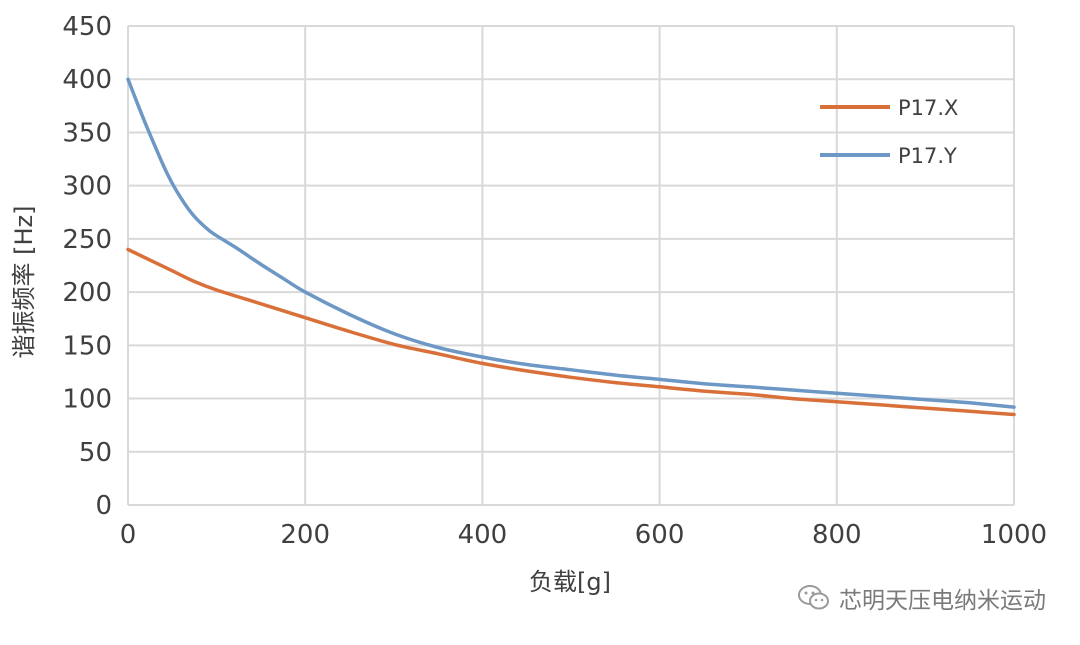 This screenshot has height=645, width=1080. What do you see at coordinates (87, 400) in the screenshot?
I see `y-tick-label: 100` at bounding box center [87, 400].